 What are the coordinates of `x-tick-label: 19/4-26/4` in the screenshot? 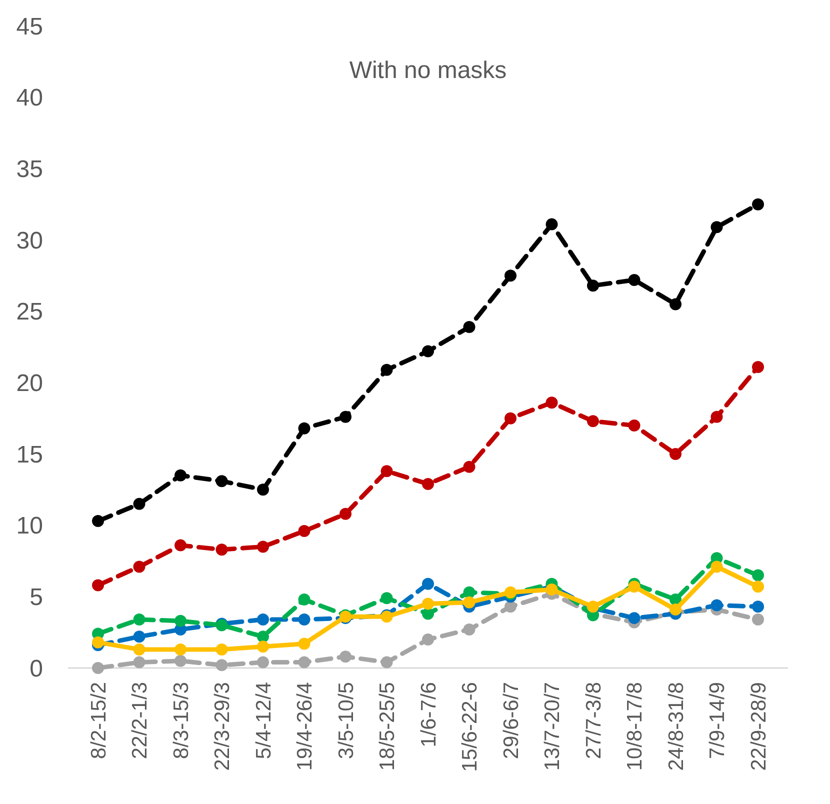 It's located at (305, 726).